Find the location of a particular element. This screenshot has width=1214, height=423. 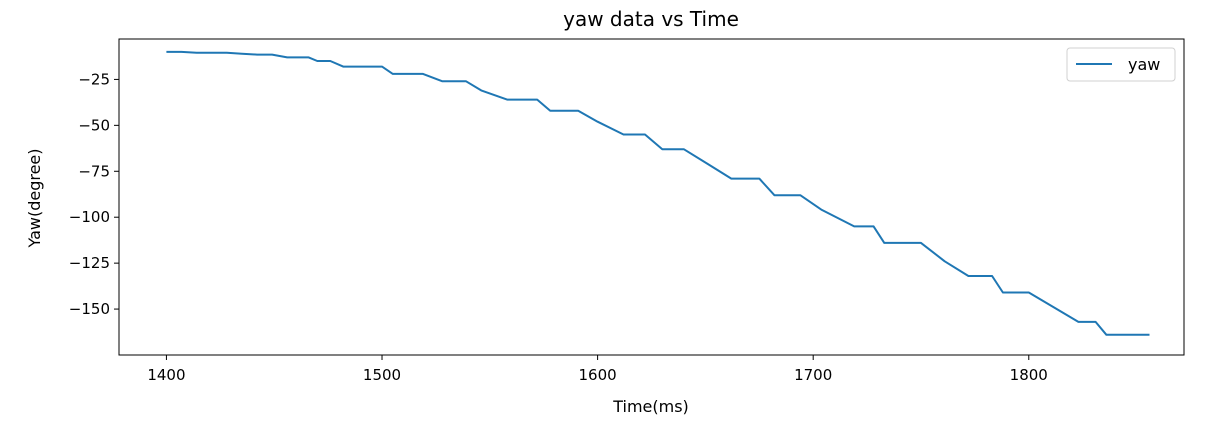

y-tick-label: −50 is located at coordinates (94, 125).